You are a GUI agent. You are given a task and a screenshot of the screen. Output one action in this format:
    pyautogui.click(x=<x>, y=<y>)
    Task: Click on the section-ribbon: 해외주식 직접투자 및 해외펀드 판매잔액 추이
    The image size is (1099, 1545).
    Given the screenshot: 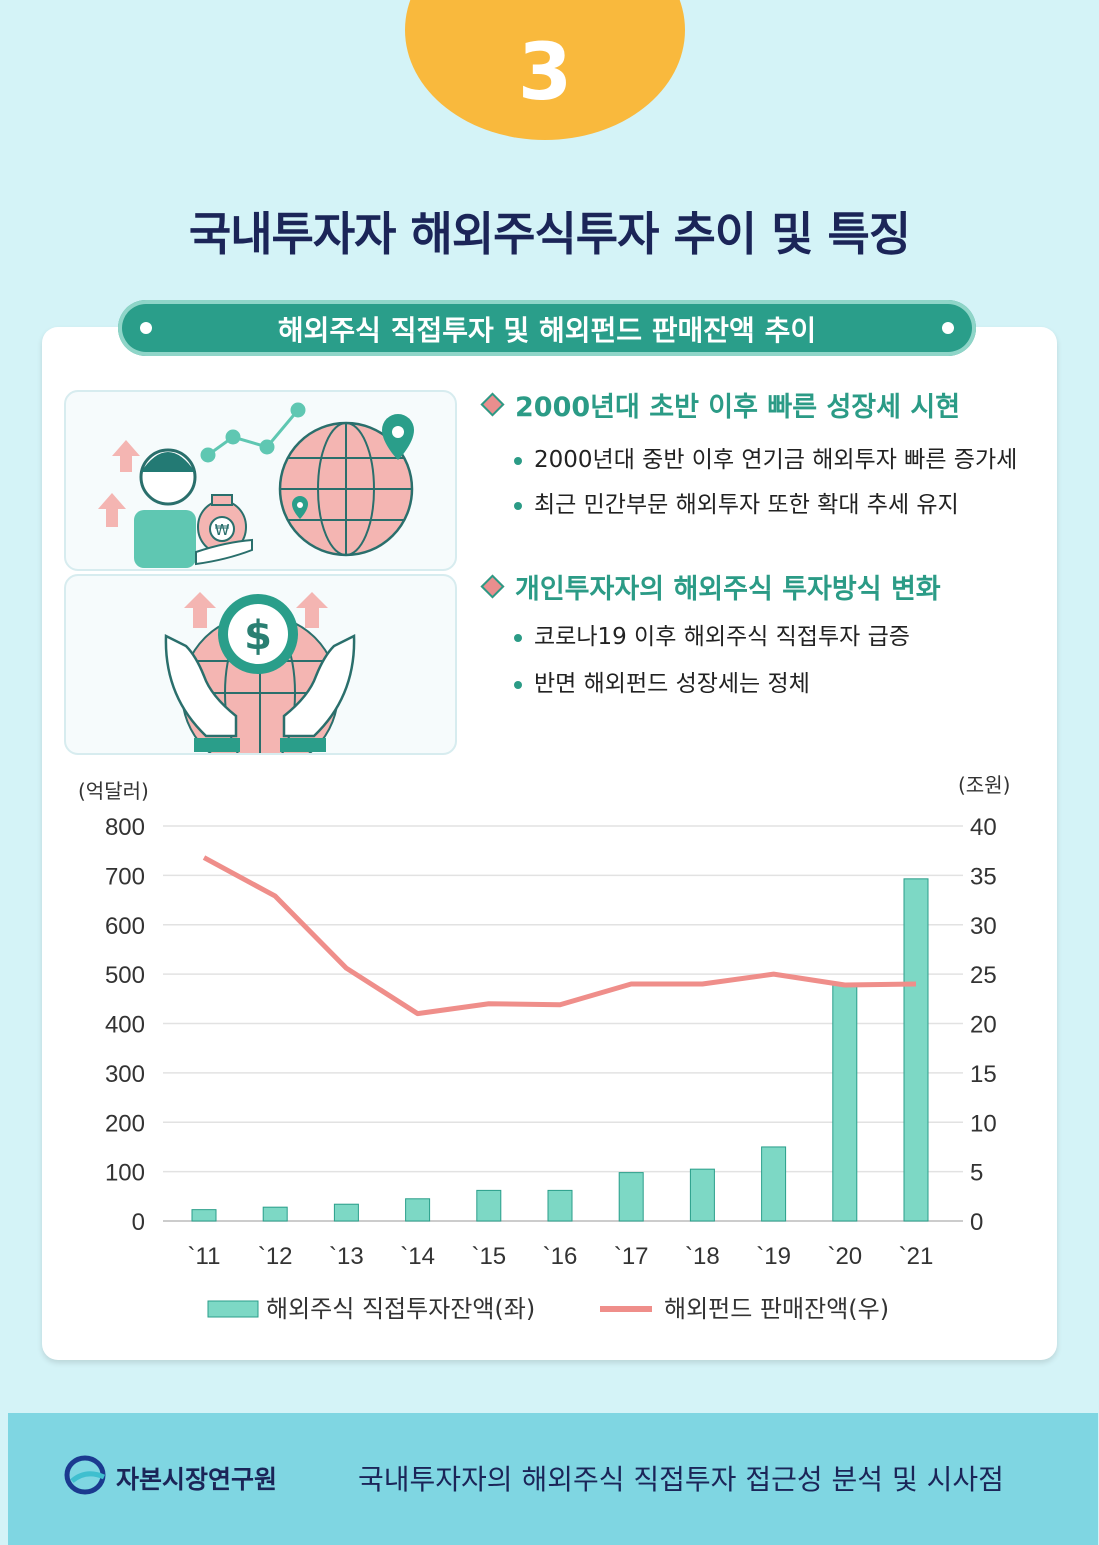 What is the action you would take?
    pyautogui.click(x=547, y=328)
    